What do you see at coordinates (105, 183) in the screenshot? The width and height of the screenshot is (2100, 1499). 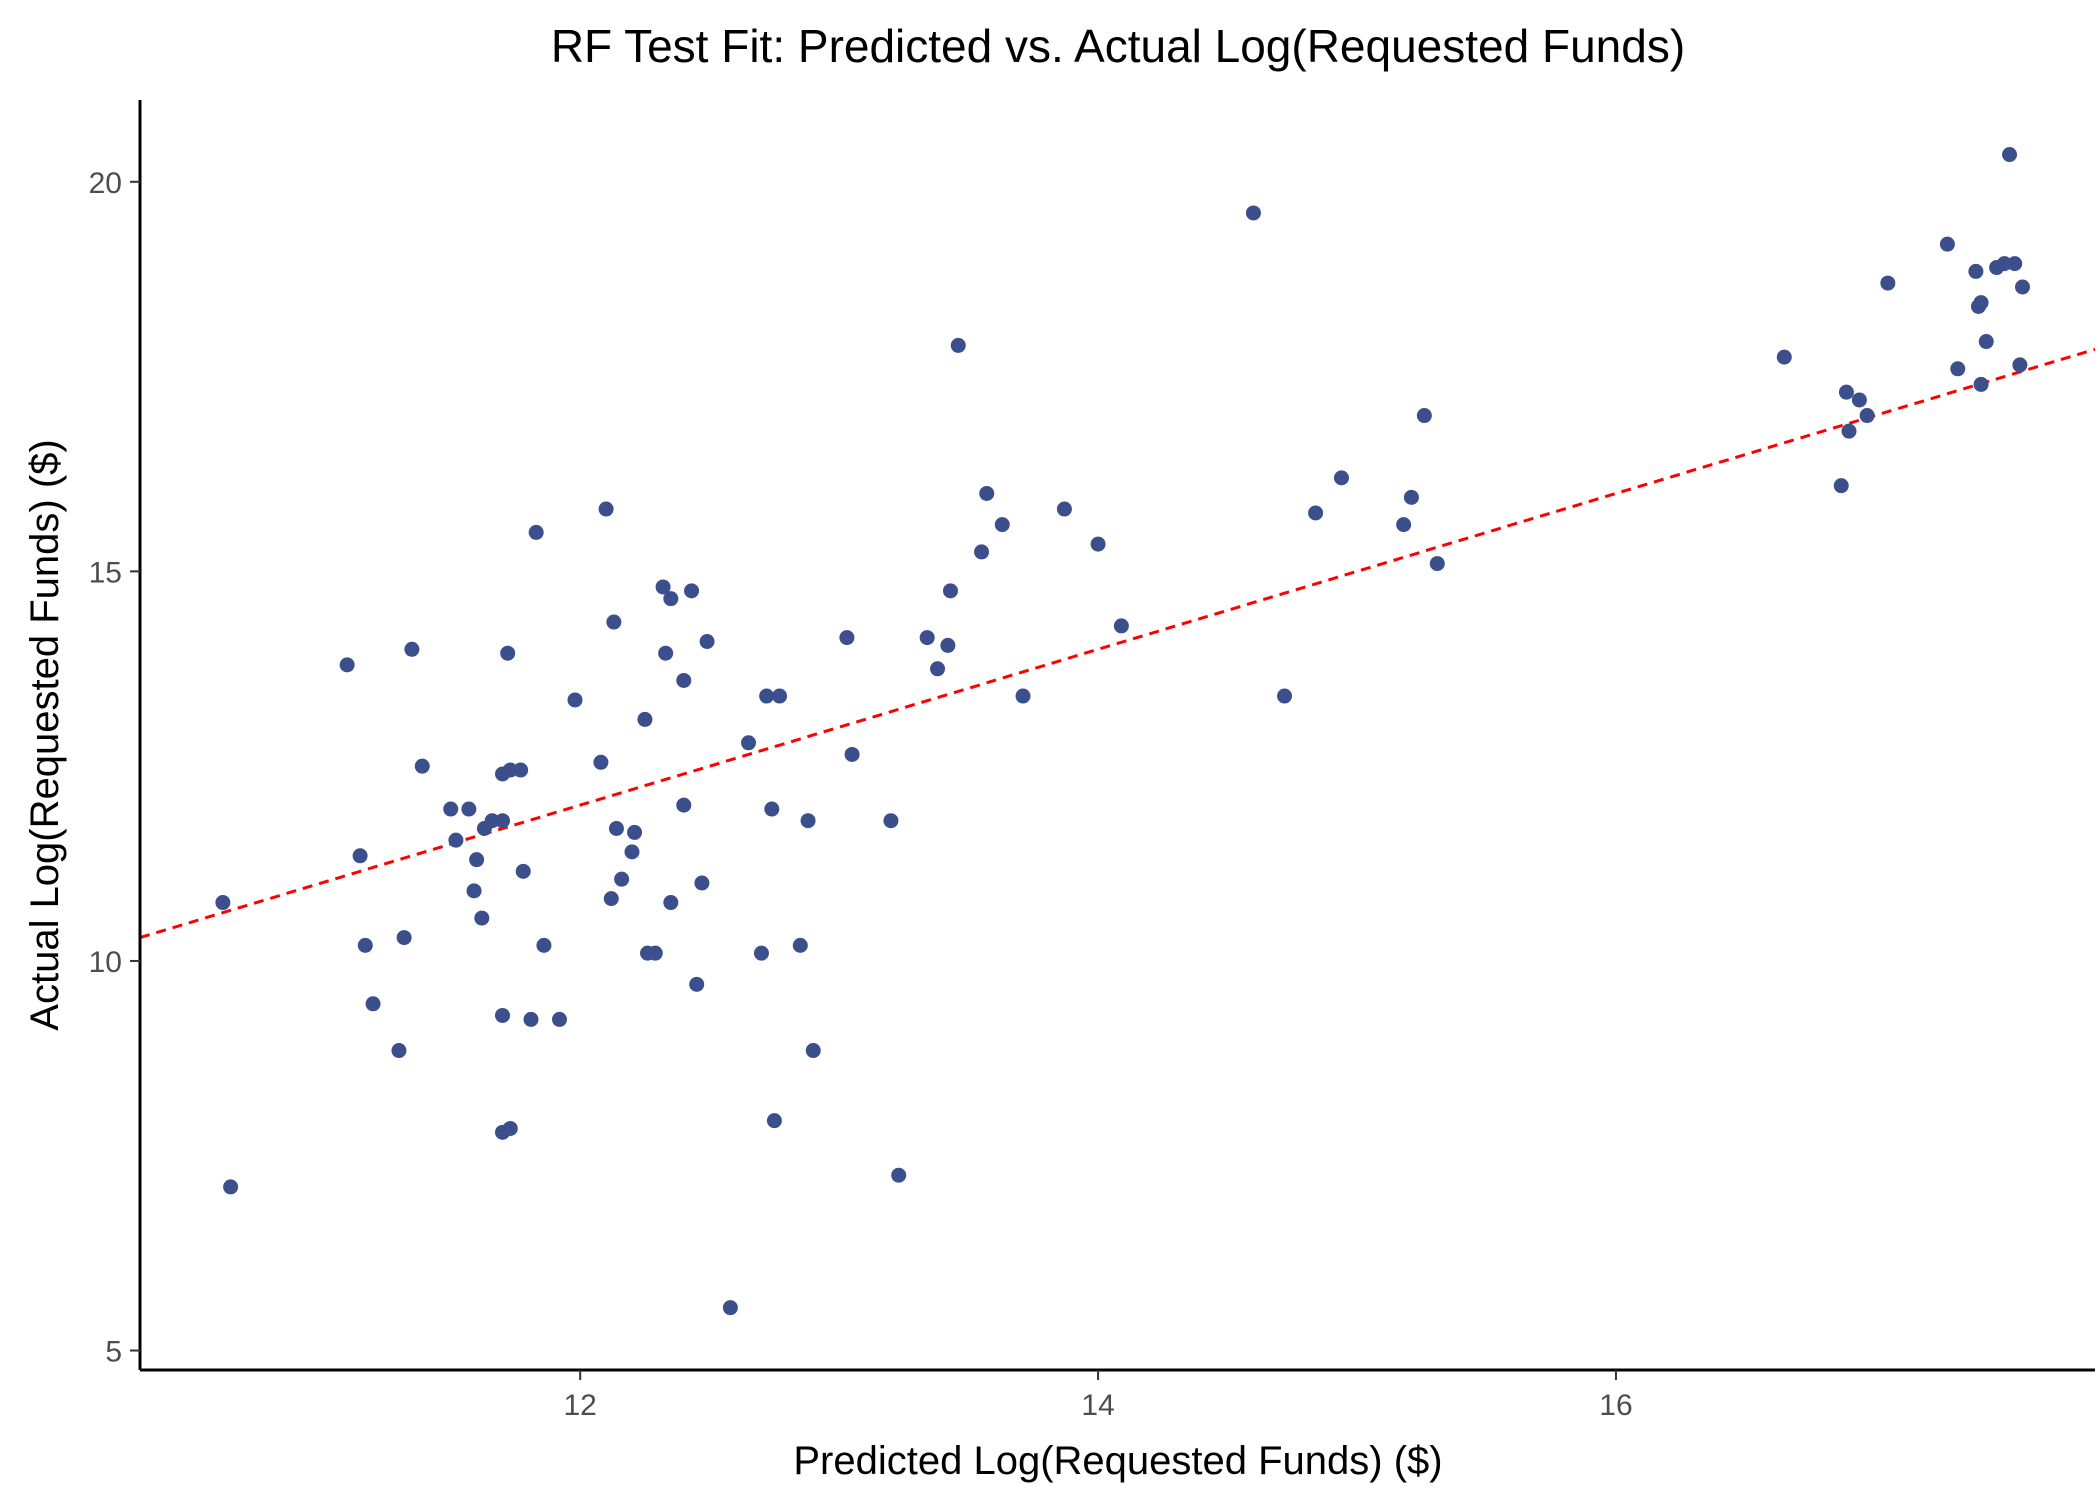 I see `y-tick-label: 20` at bounding box center [105, 183].